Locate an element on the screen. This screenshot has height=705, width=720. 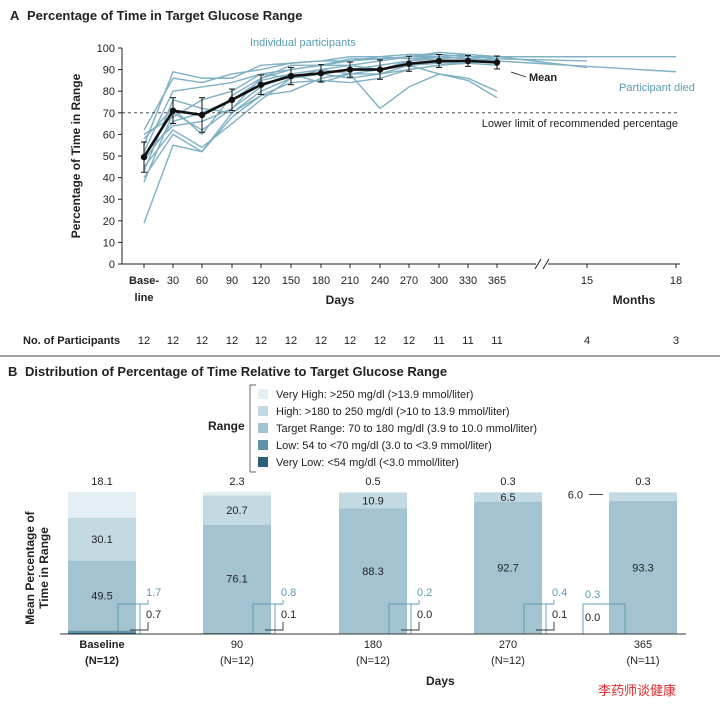
panel-a-letter: A is located at coordinates (15, 15).